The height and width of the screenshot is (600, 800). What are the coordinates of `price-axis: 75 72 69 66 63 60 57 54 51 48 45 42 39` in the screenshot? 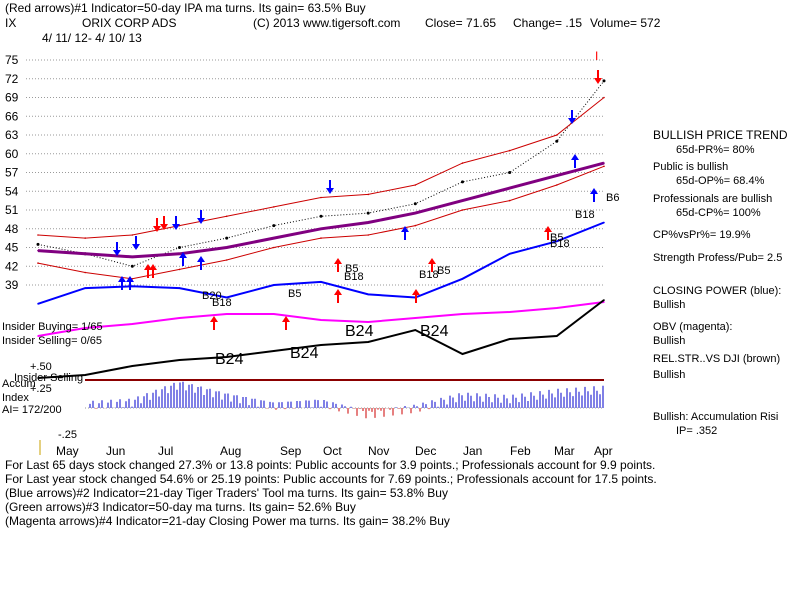 It's located at (12, 172).